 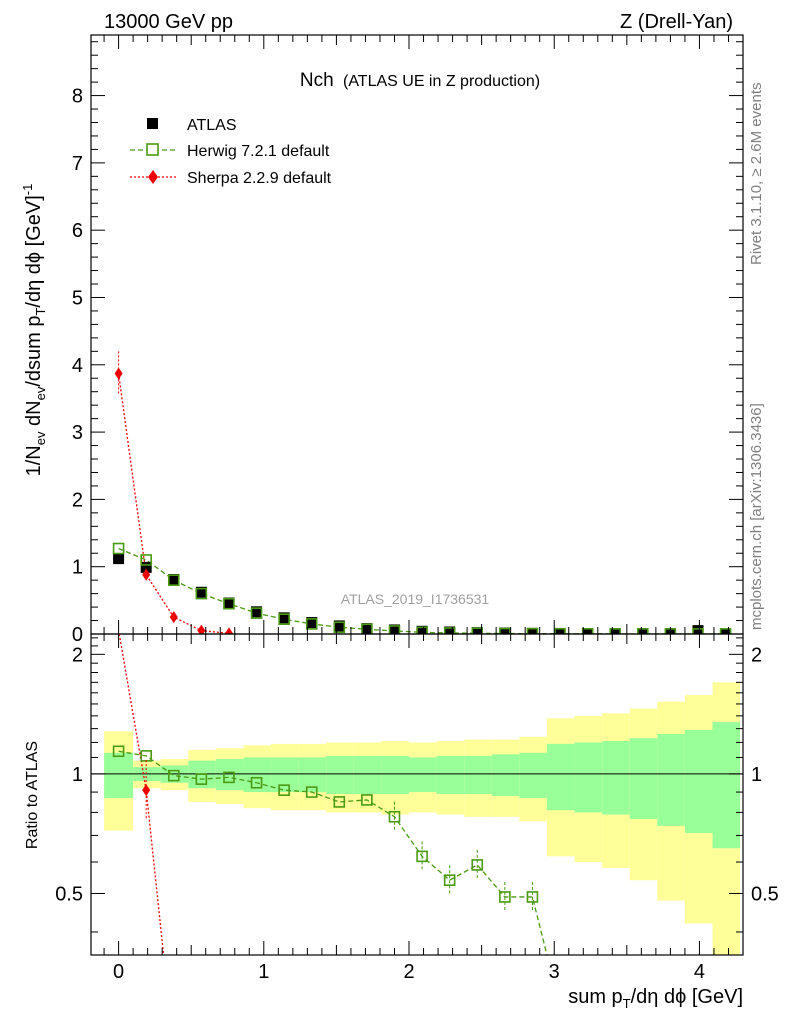 What do you see at coordinates (77, 97) in the screenshot?
I see `main-y-tick-label: 8` at bounding box center [77, 97].